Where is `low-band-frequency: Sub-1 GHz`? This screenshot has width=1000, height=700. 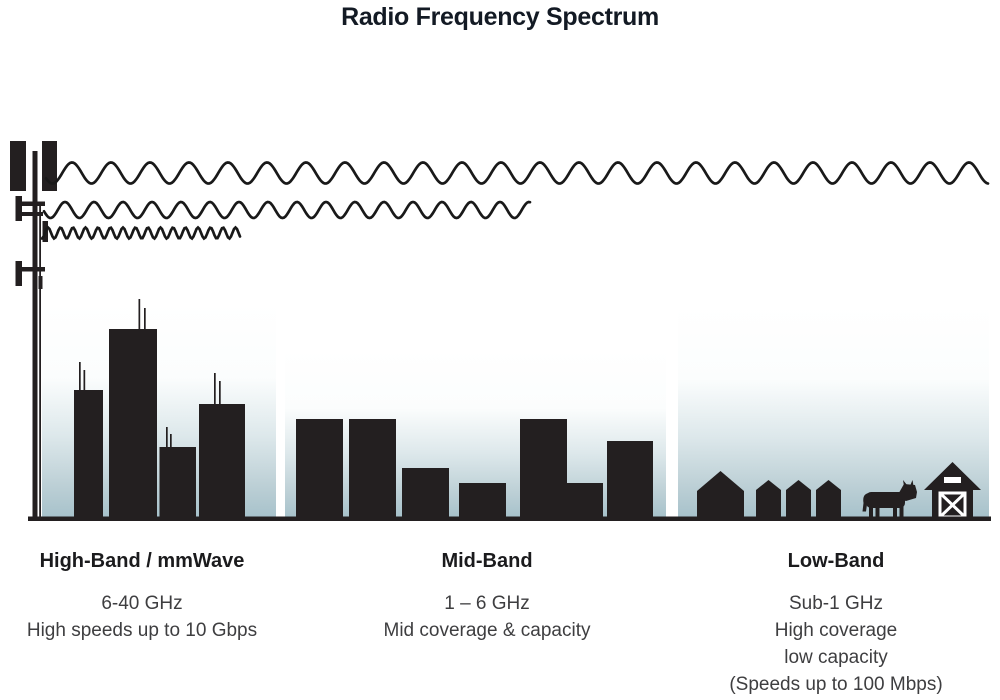
low-band-frequency: Sub-1 GHz is located at coordinates (836, 603).